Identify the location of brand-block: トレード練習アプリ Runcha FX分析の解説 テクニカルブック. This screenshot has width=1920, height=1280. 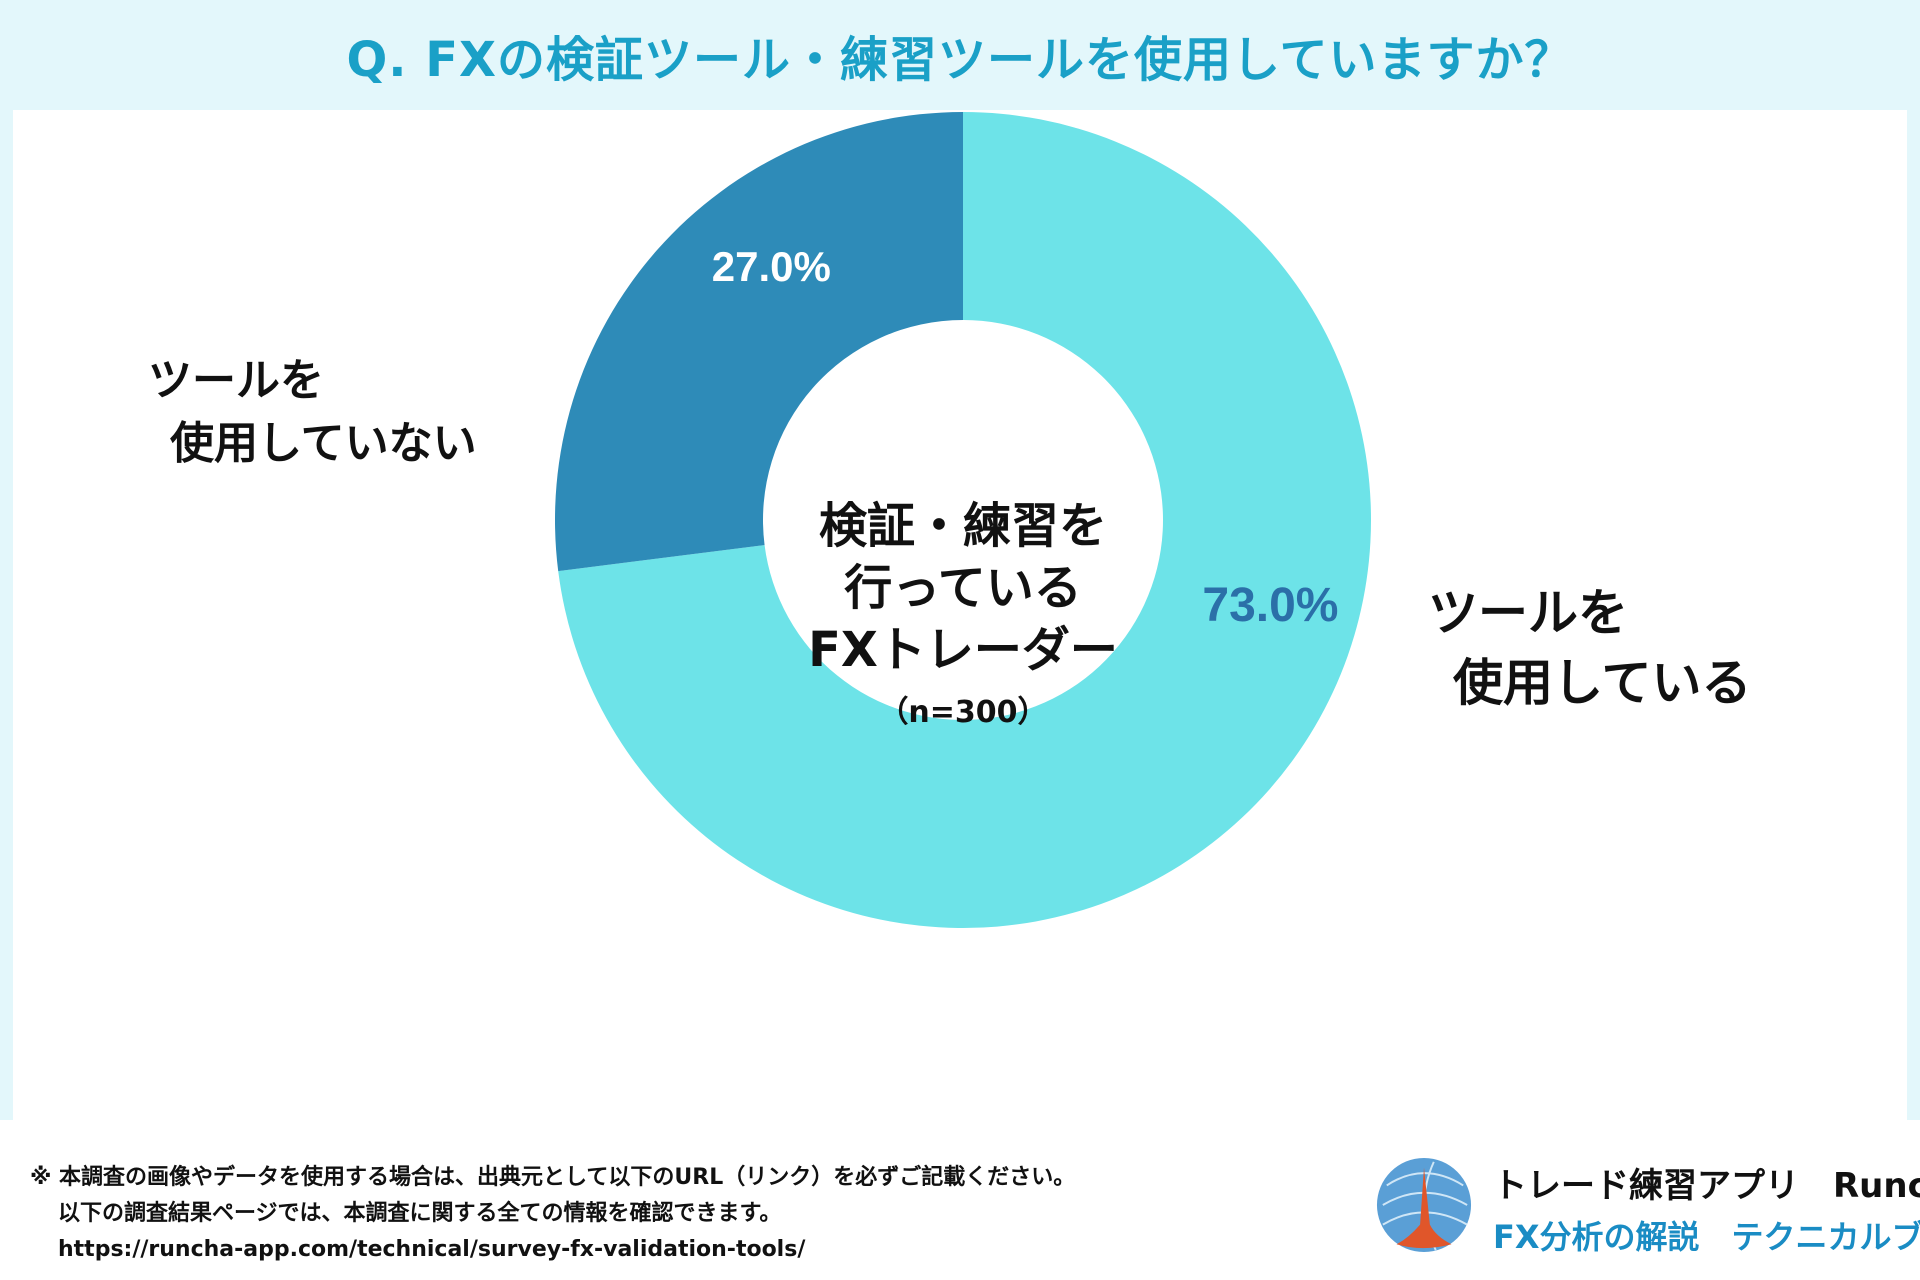
(1647, 1203).